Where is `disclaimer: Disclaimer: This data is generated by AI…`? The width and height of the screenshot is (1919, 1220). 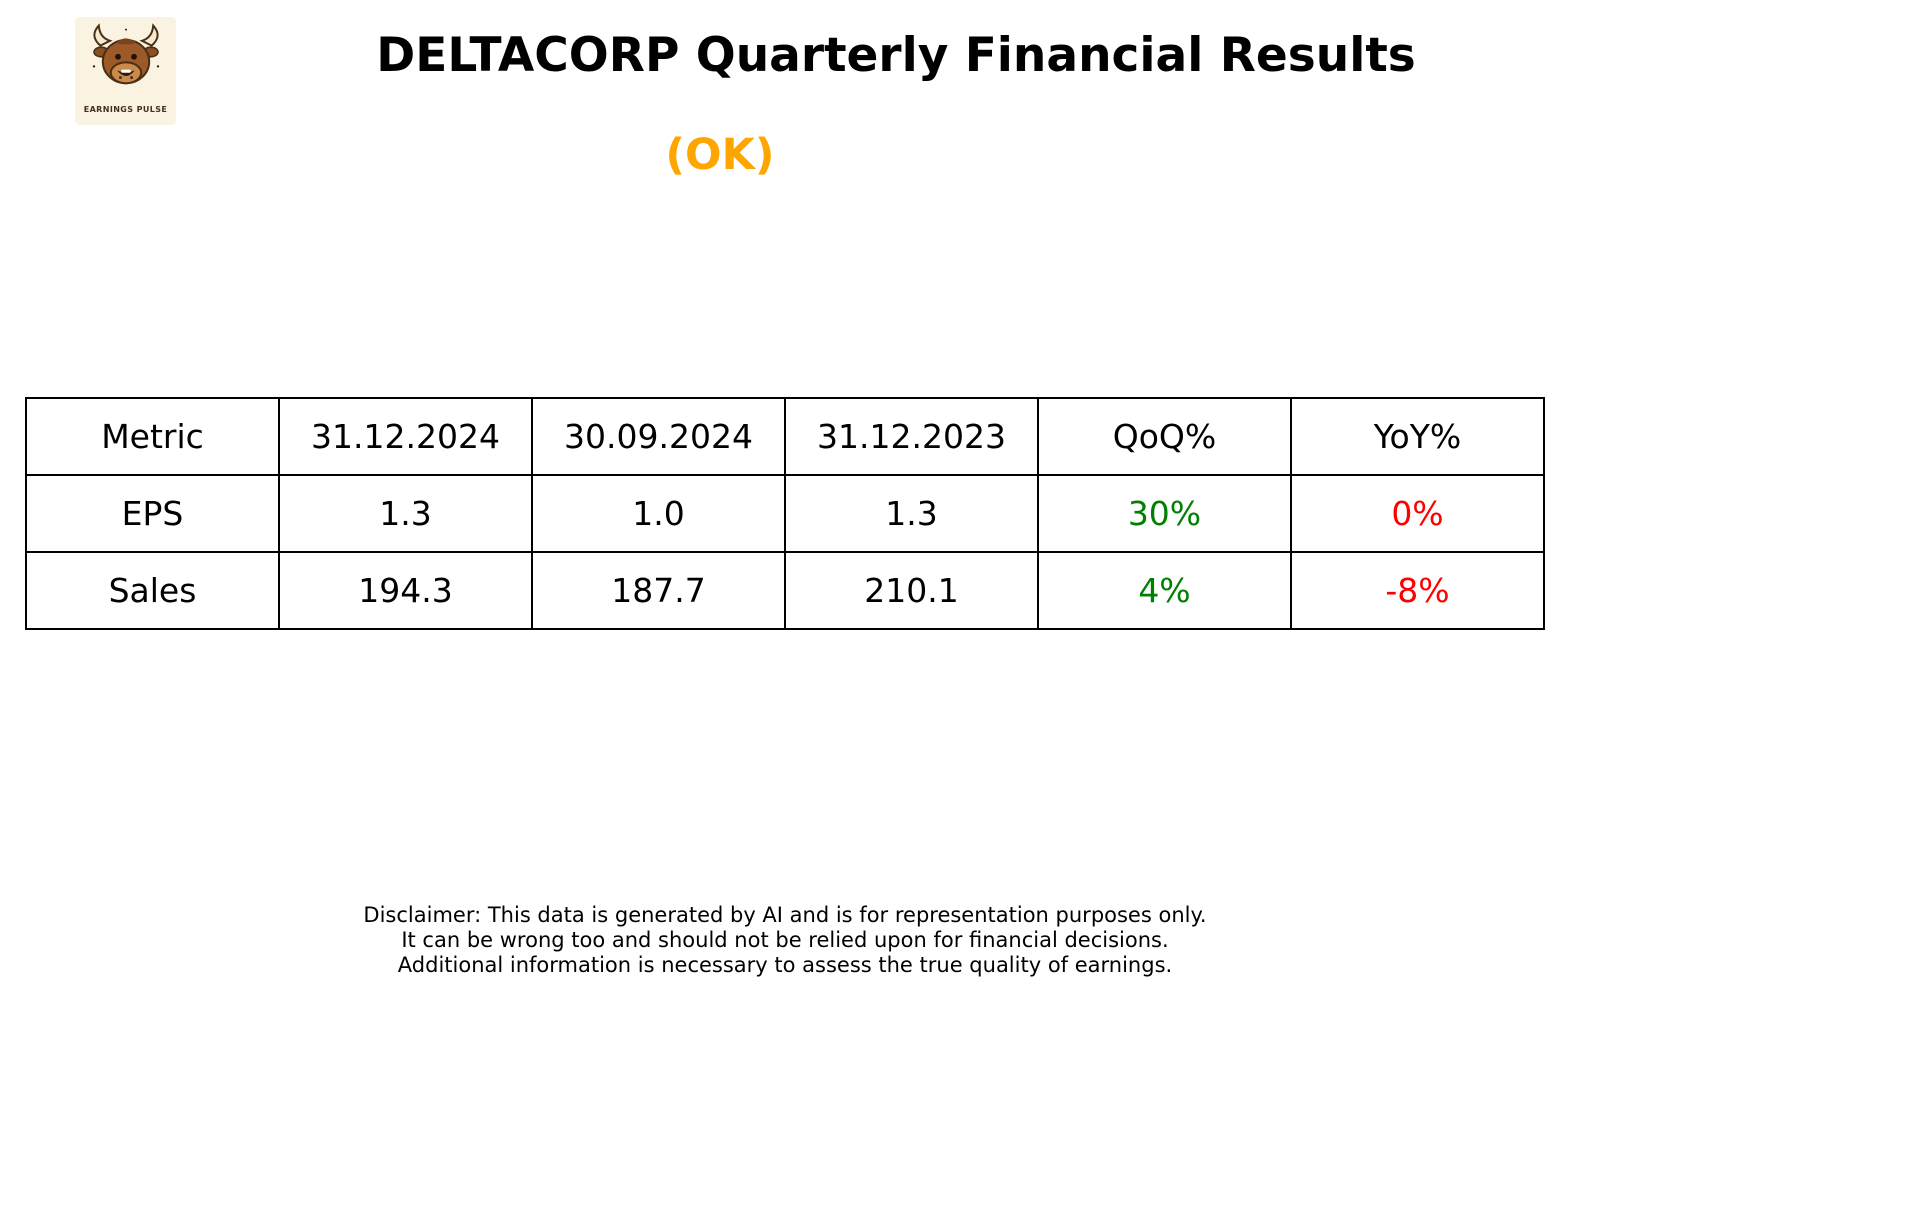 disclaimer: Disclaimer: This data is generated by AI… is located at coordinates (785, 941).